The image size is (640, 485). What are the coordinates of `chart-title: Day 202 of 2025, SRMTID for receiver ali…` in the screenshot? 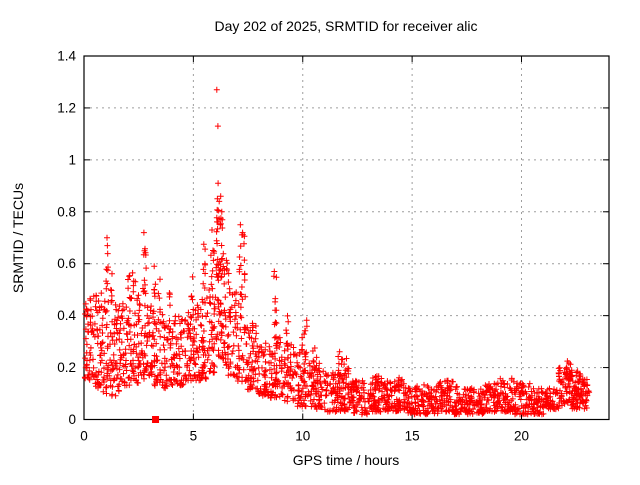 It's located at (346, 26).